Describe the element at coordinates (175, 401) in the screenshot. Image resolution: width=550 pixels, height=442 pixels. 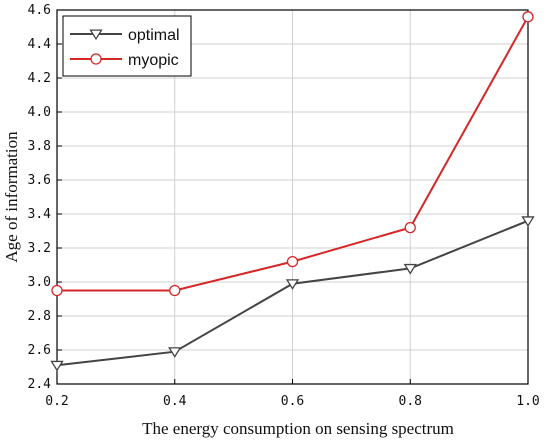
I see `x-tick-label: 0.4` at that location.